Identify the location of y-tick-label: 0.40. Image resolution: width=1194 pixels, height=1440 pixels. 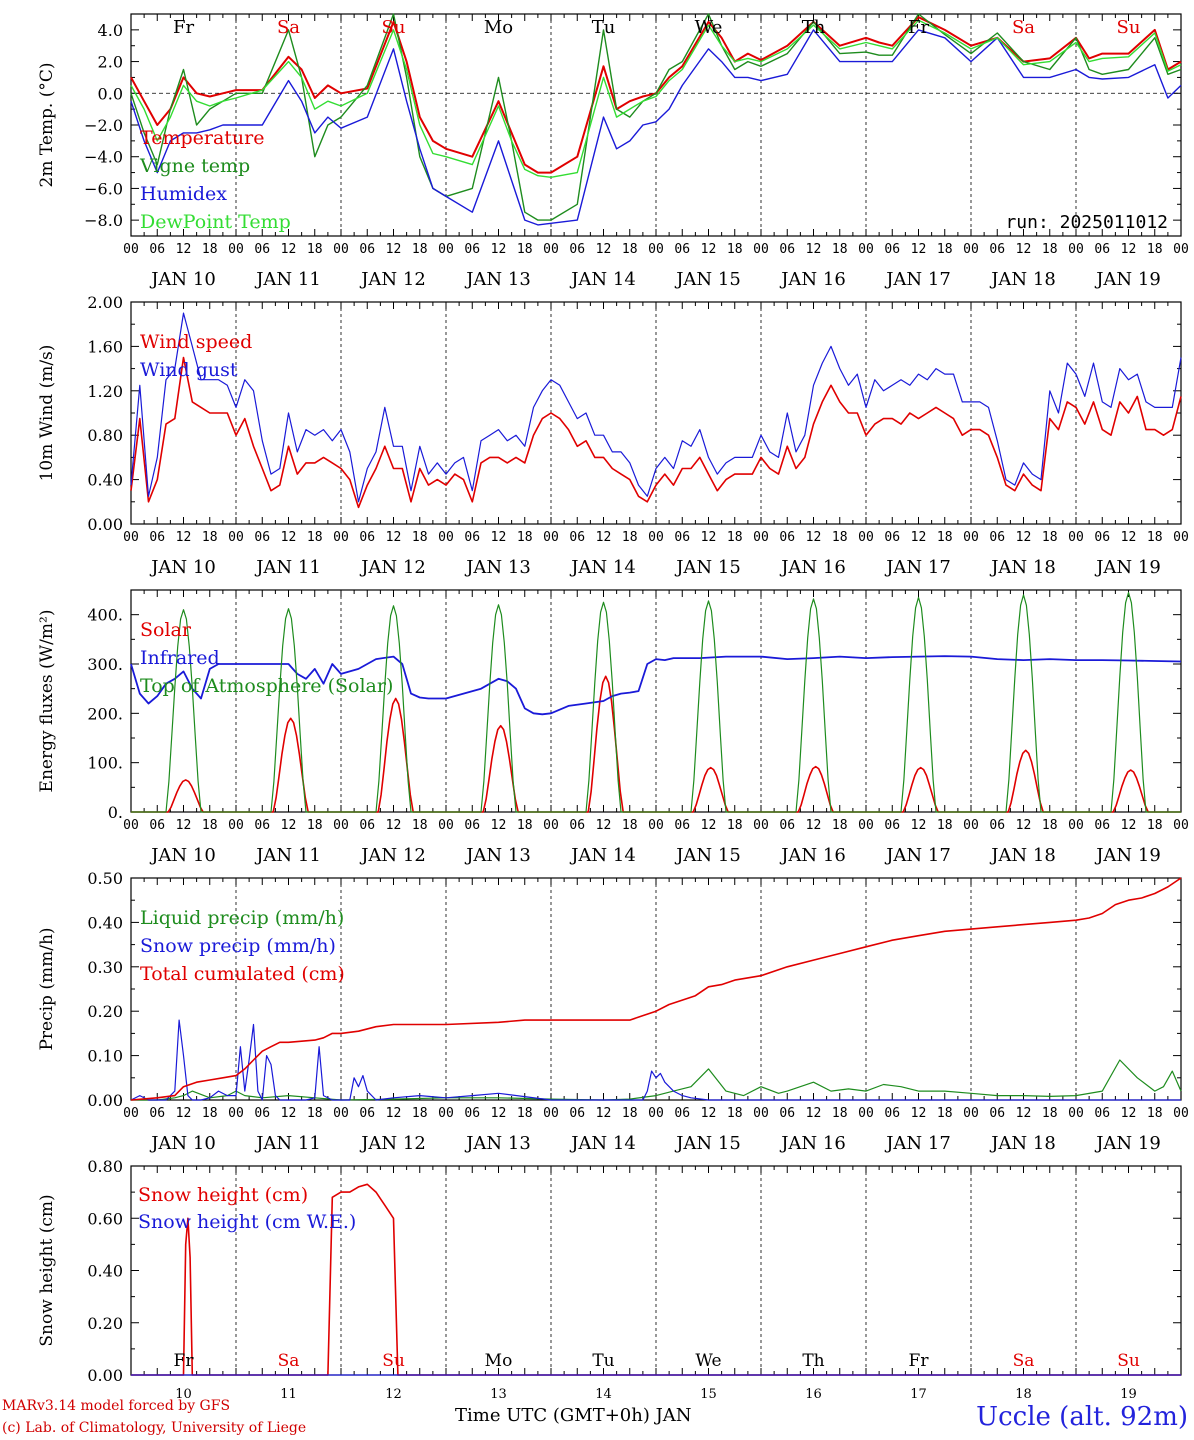
(105, 480).